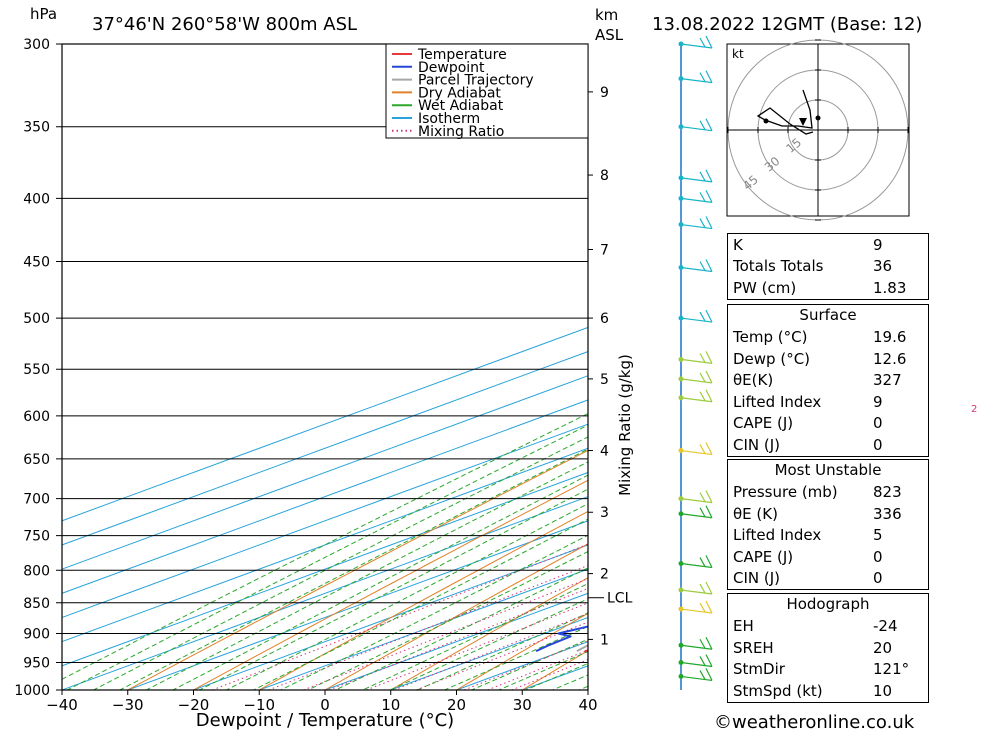 The image size is (1000, 733). Describe the element at coordinates (36, 199) in the screenshot. I see `pressure-tick-label: 400` at that location.